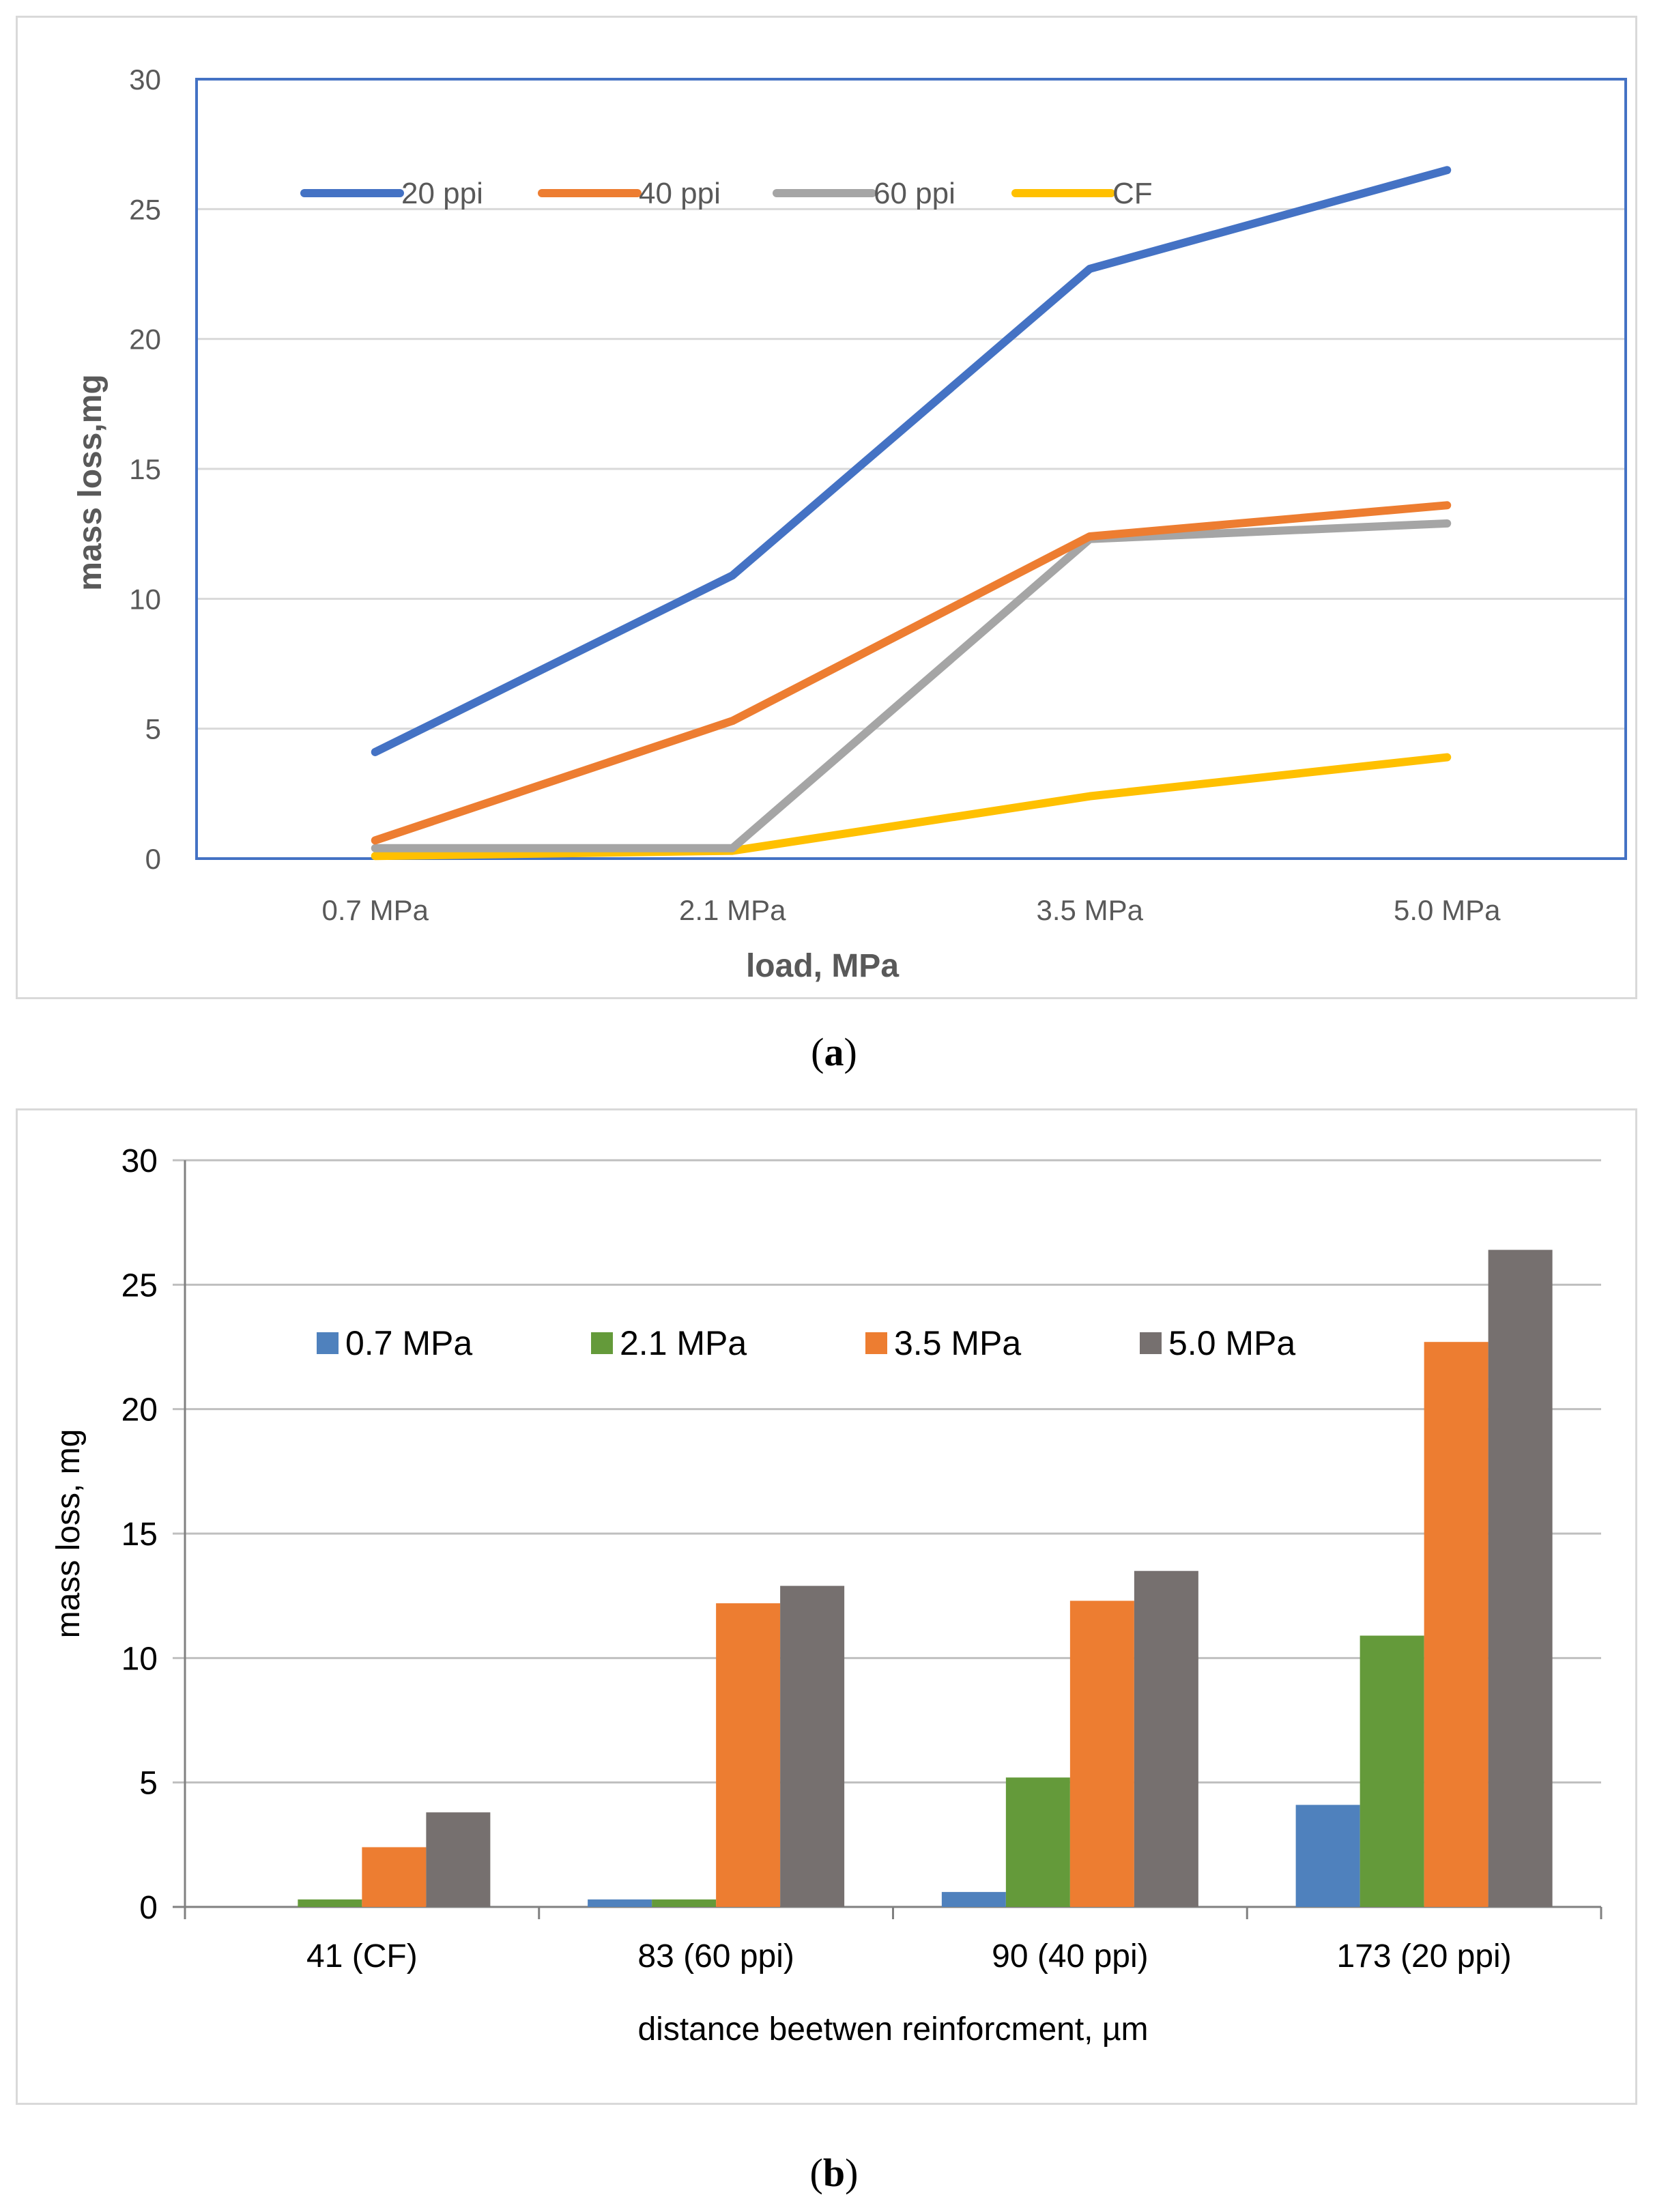 The height and width of the screenshot is (2212, 1668). Describe the element at coordinates (375, 910) in the screenshot. I see `x-tick-label-0-7-mpa: 0.7 MPa` at that location.